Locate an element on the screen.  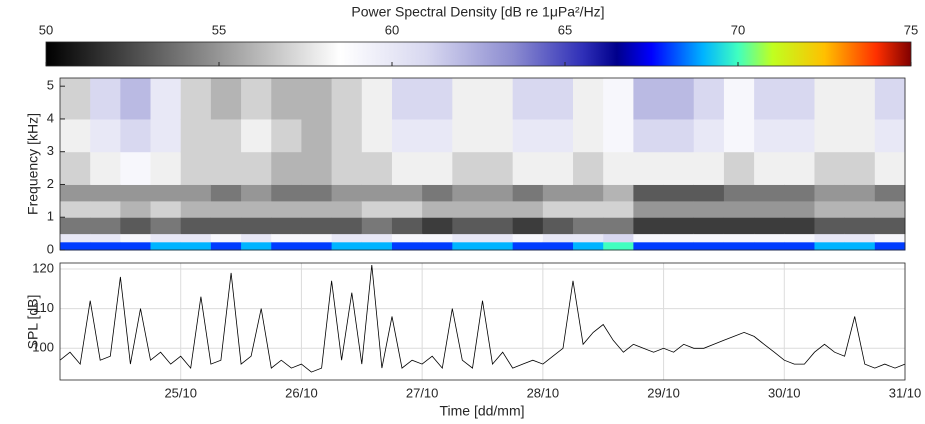
y-tick-label: 3 is located at coordinates (50, 150).